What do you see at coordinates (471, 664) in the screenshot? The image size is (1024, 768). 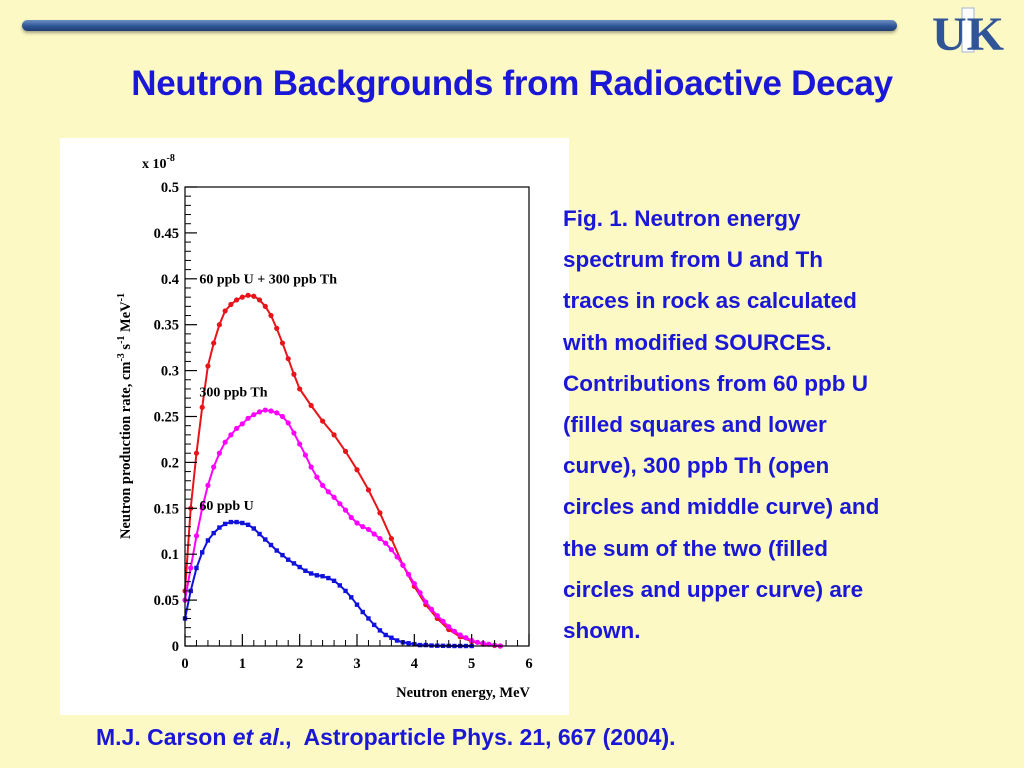 I see `x-tick-label: 5` at bounding box center [471, 664].